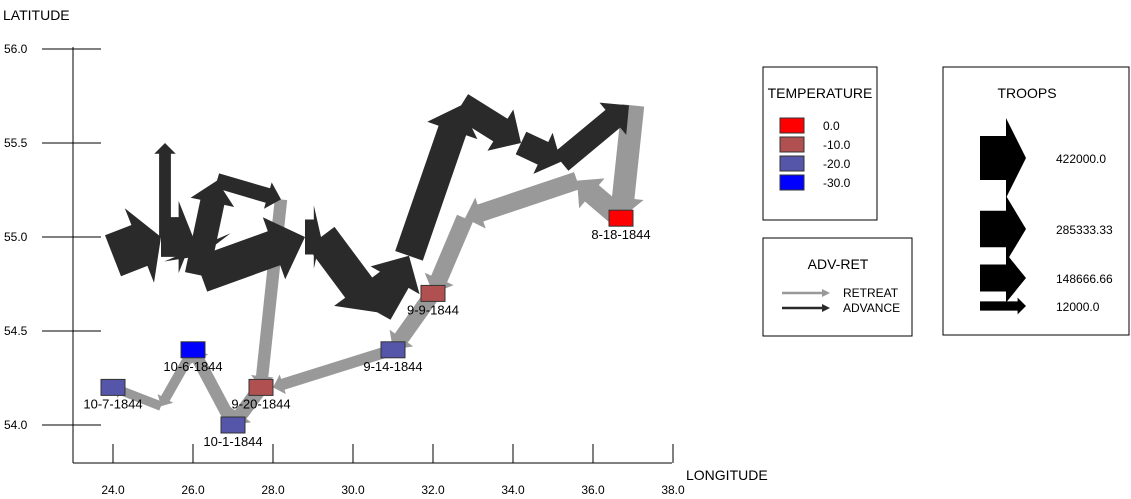 The image size is (1131, 499). What do you see at coordinates (871, 293) in the screenshot?
I see `adv-ret-legend-label: RETREAT` at bounding box center [871, 293].